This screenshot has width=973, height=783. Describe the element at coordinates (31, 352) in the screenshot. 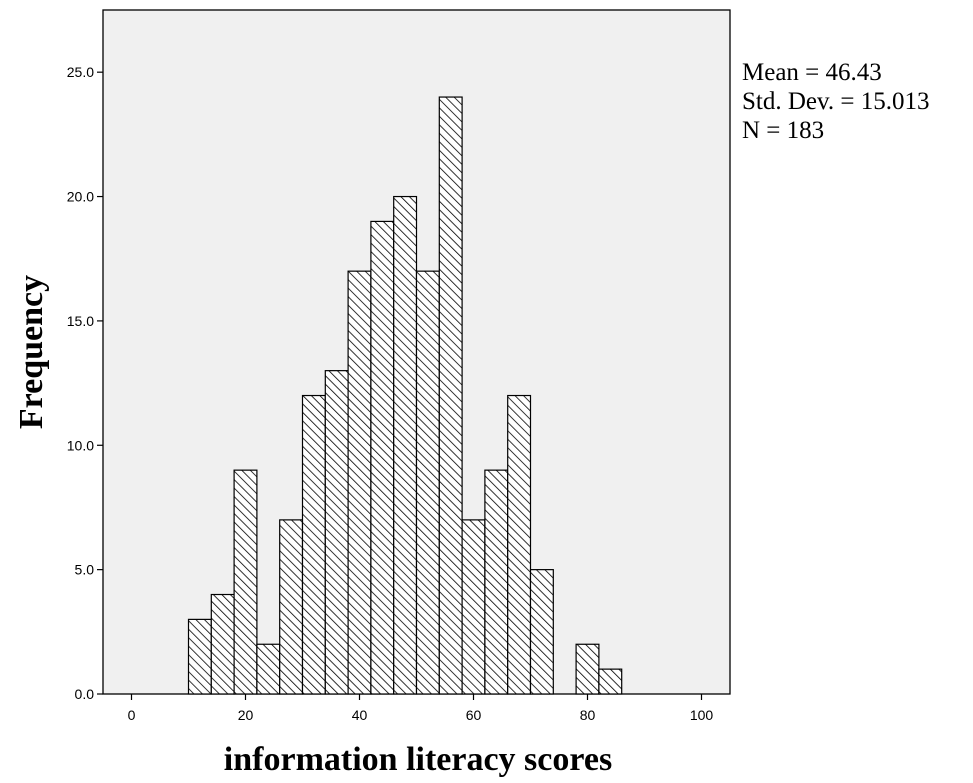

I see `y-axis-title: Frequency` at that location.